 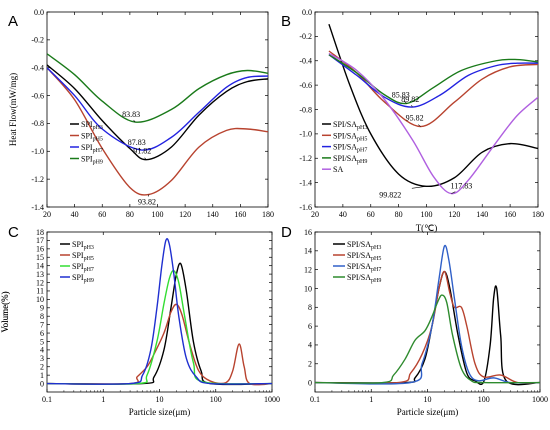 What do you see at coordinates (40, 299) in the screenshot?
I see `y-tick-label: 10` at bounding box center [40, 299].